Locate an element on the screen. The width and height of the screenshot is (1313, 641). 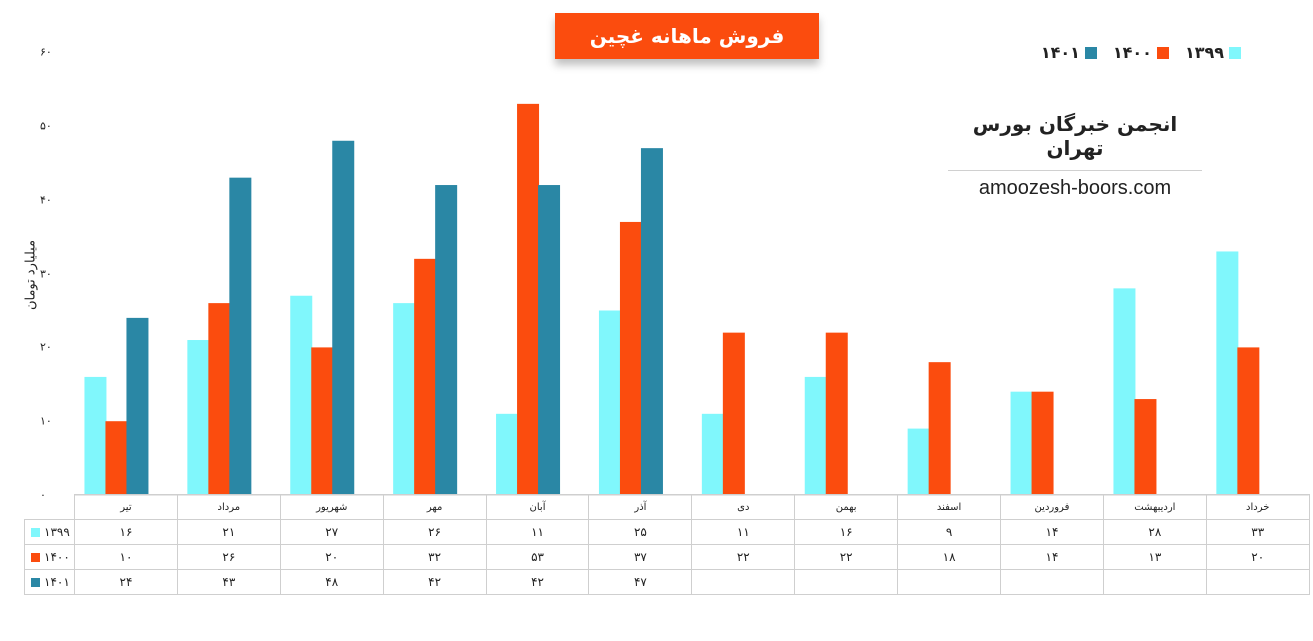
table-corner is located at coordinates (49, 507).